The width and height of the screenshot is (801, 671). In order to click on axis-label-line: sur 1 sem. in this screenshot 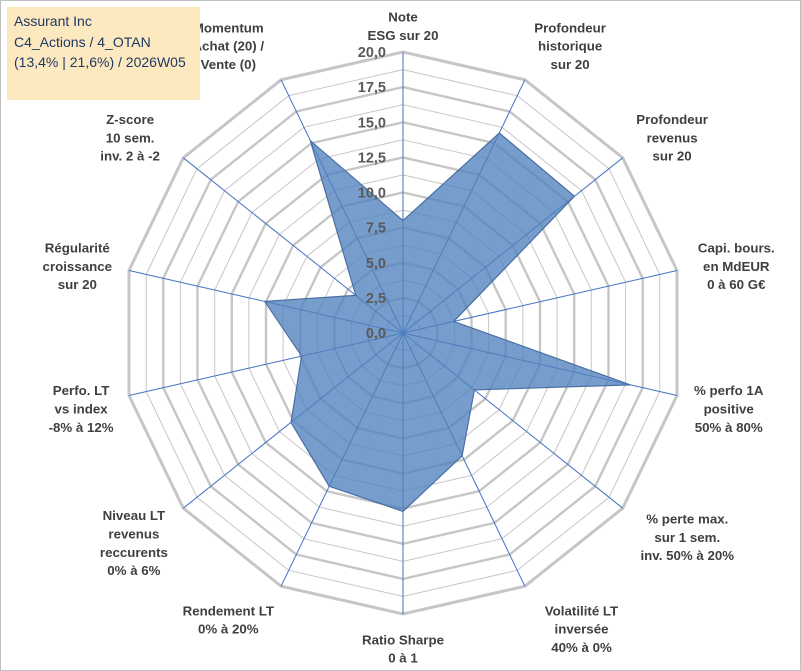, I will do `click(687, 537)`.